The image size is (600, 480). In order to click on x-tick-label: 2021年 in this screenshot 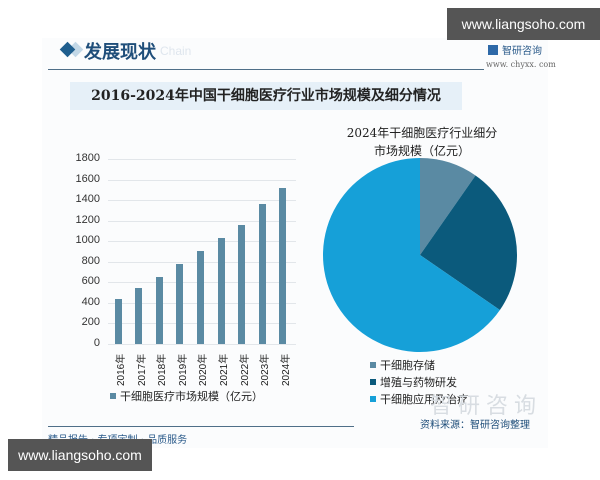, I will do `click(224, 369)`.